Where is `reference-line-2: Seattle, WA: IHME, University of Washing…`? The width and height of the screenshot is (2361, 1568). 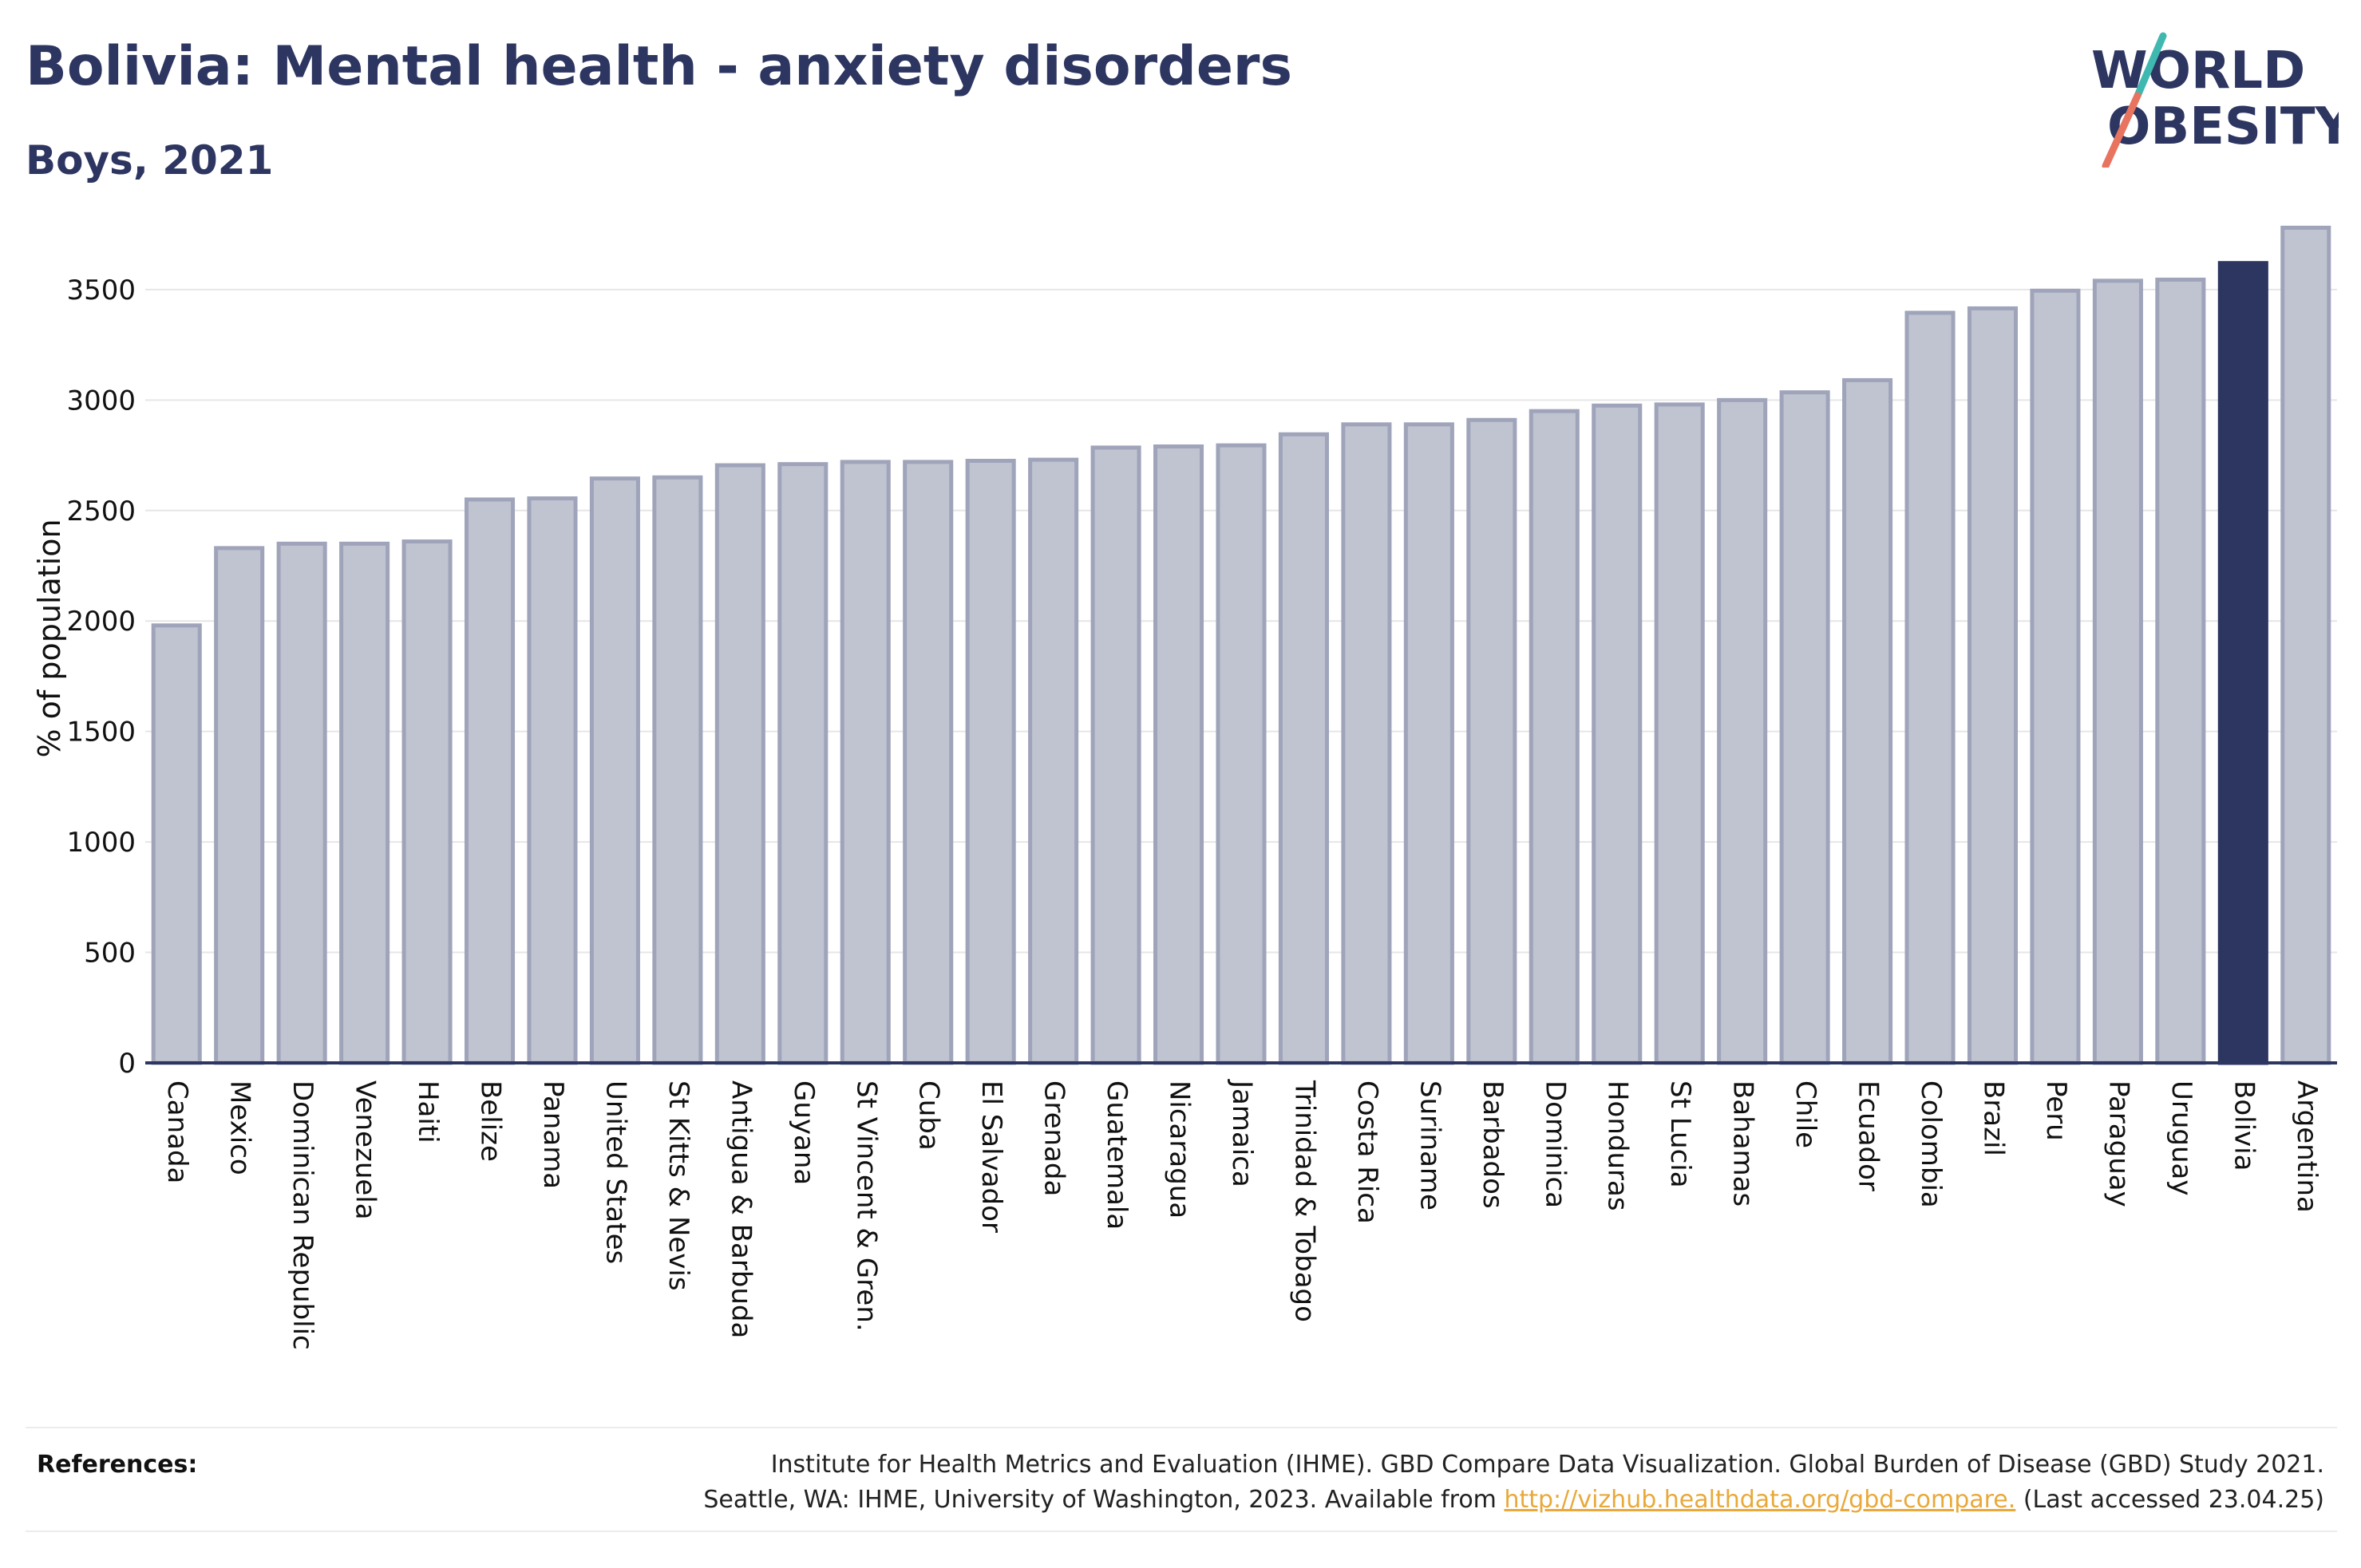
reference-line-2: Seattle, WA: IHME, University of Washing… is located at coordinates (1513, 1500).